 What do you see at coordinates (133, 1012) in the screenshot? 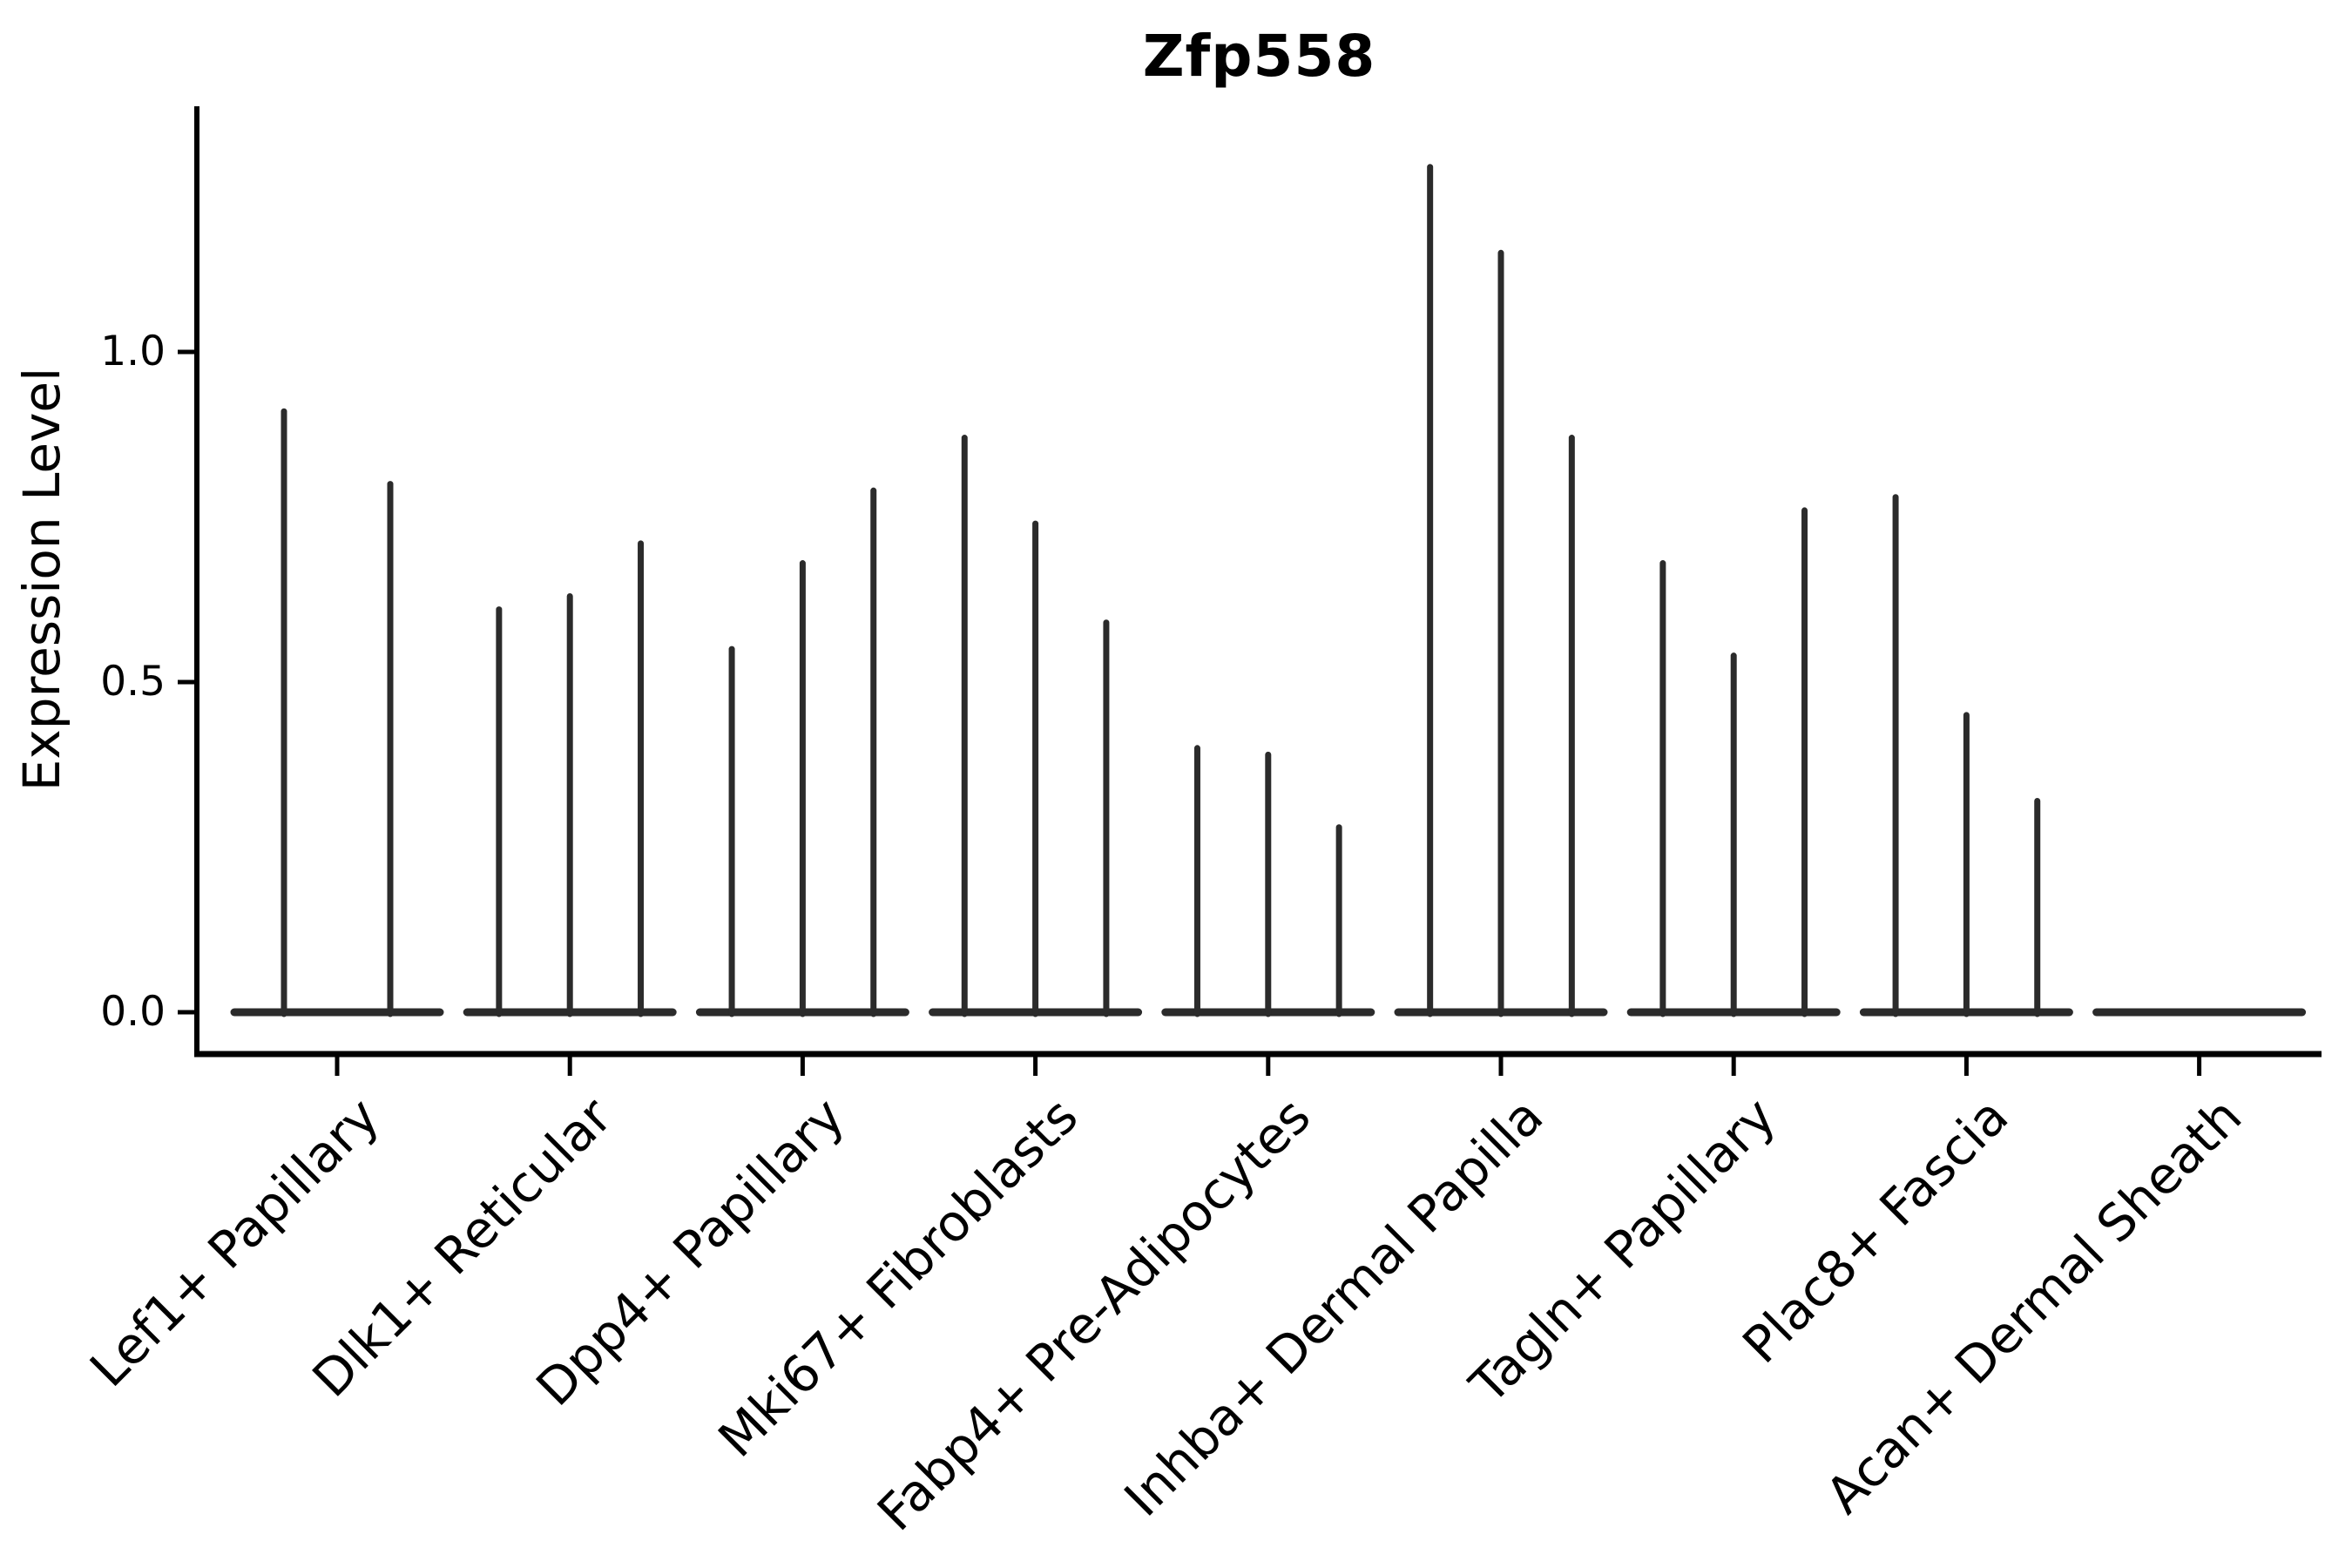
I see `y-tick-label: 0.0` at bounding box center [133, 1012].